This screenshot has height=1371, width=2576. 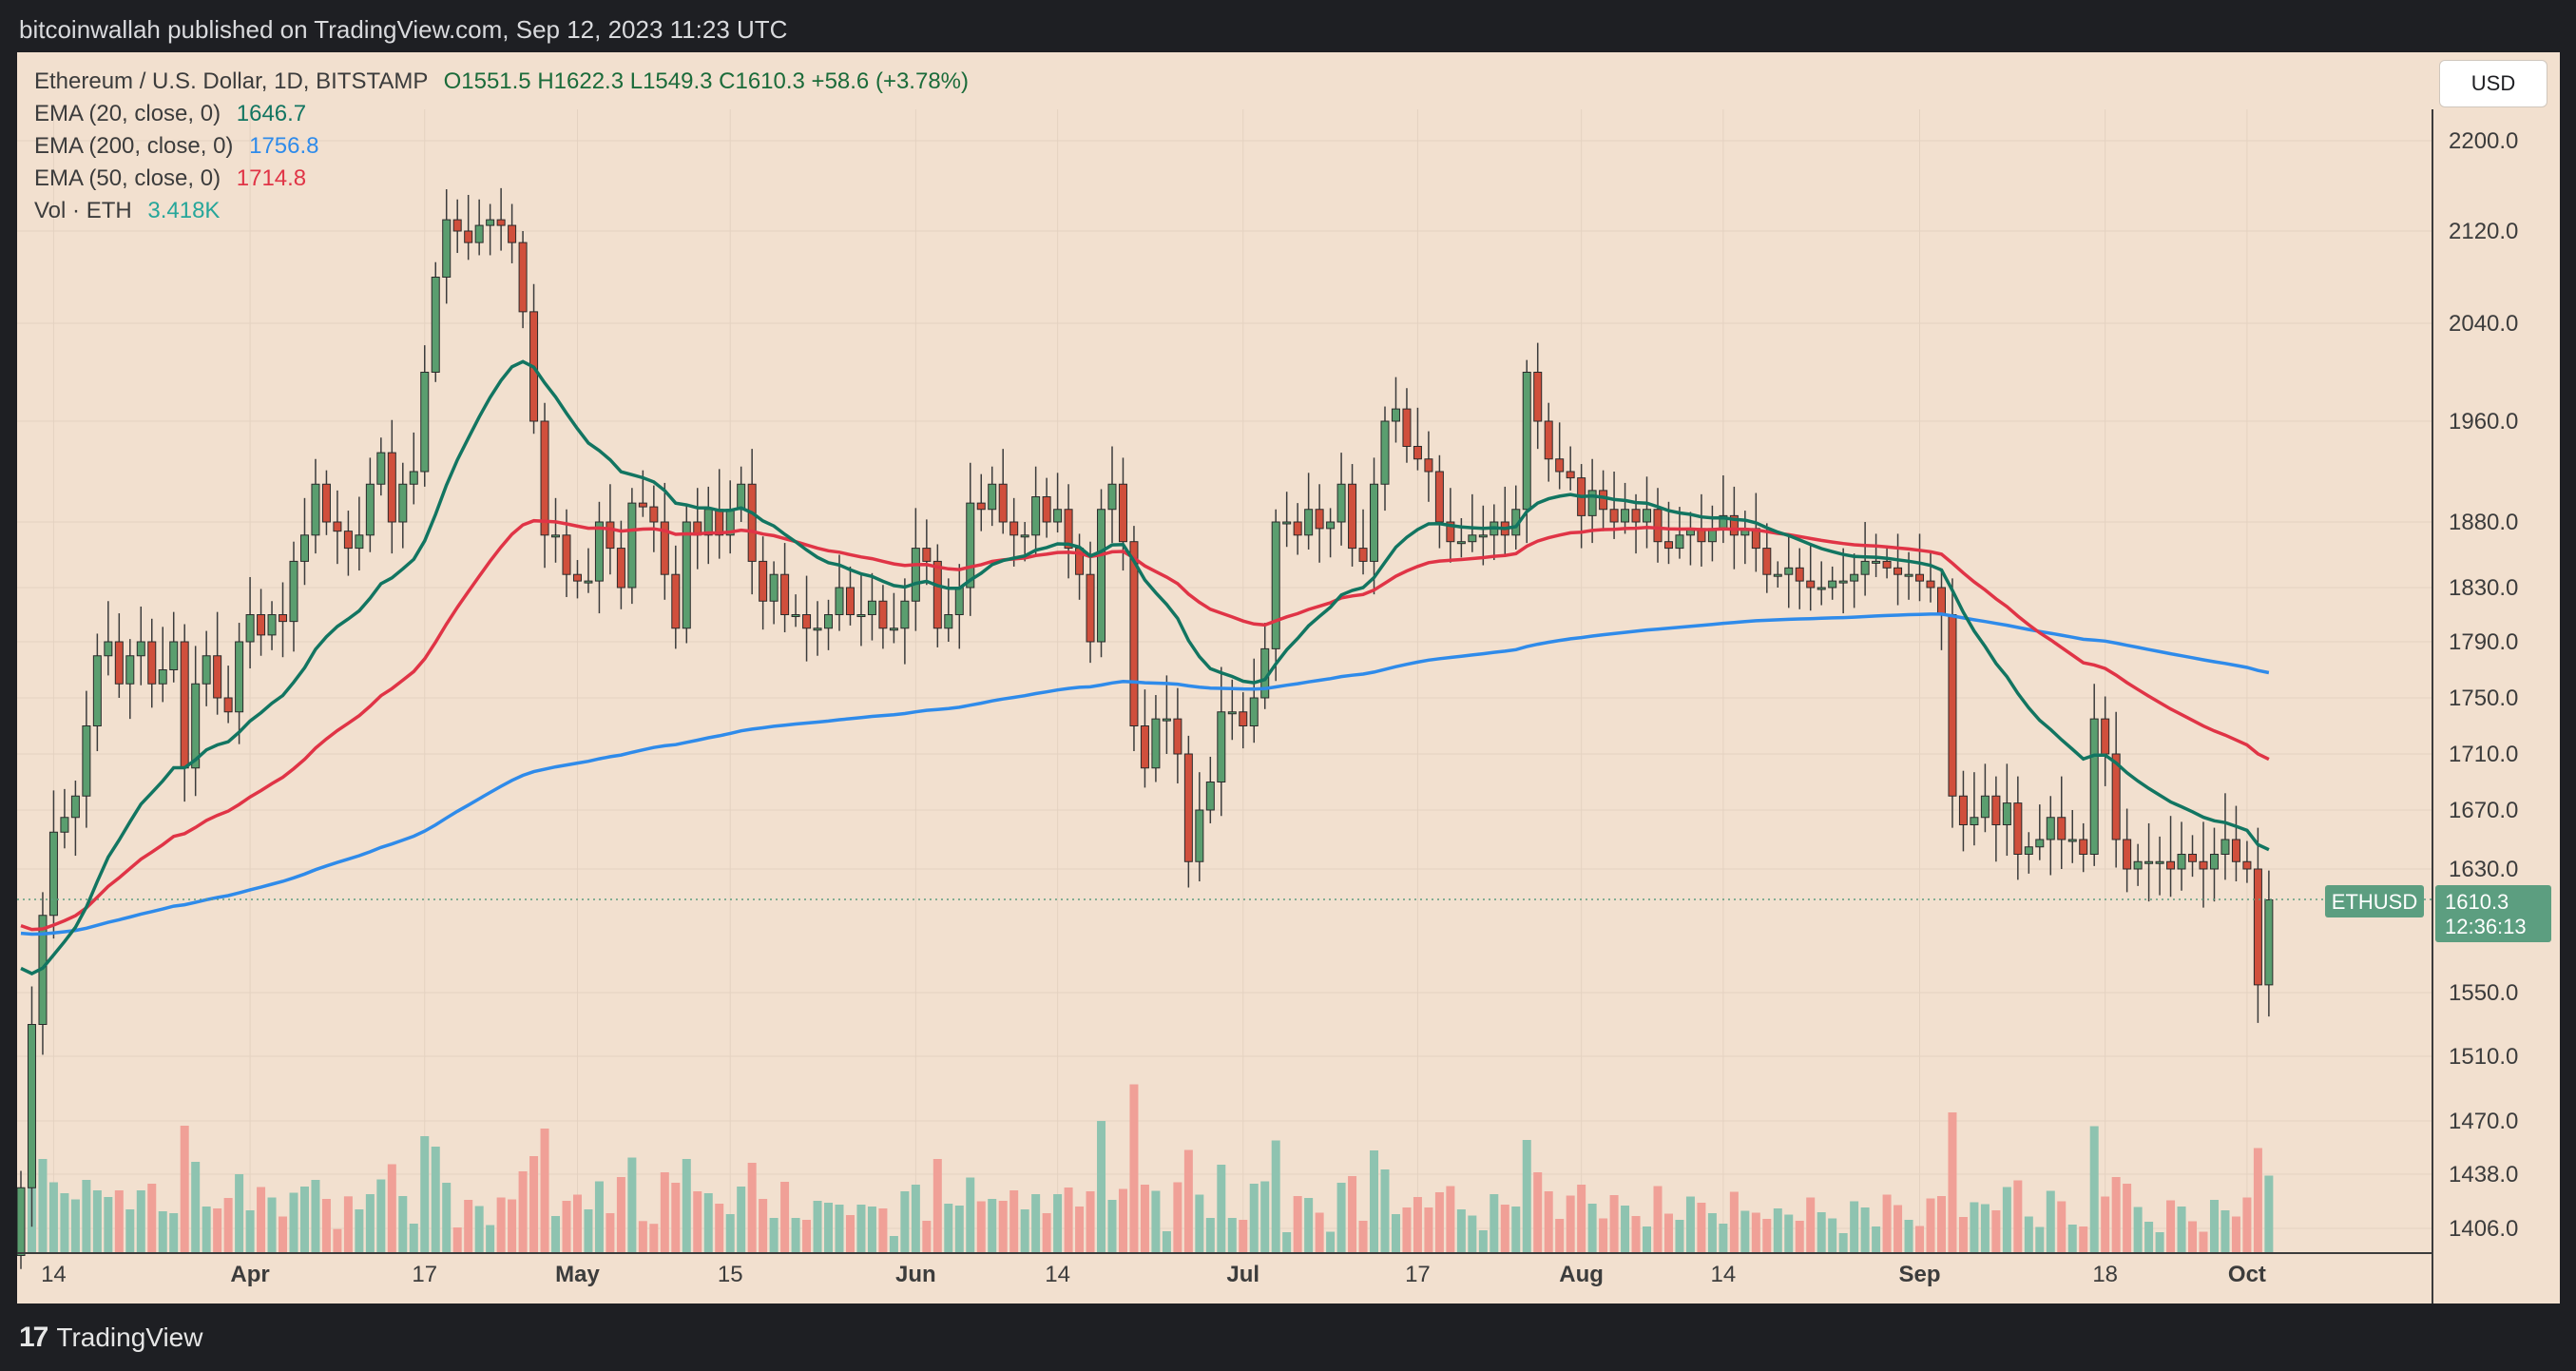 I want to click on price-axis-label: 1438.0, so click(x=2484, y=1175).